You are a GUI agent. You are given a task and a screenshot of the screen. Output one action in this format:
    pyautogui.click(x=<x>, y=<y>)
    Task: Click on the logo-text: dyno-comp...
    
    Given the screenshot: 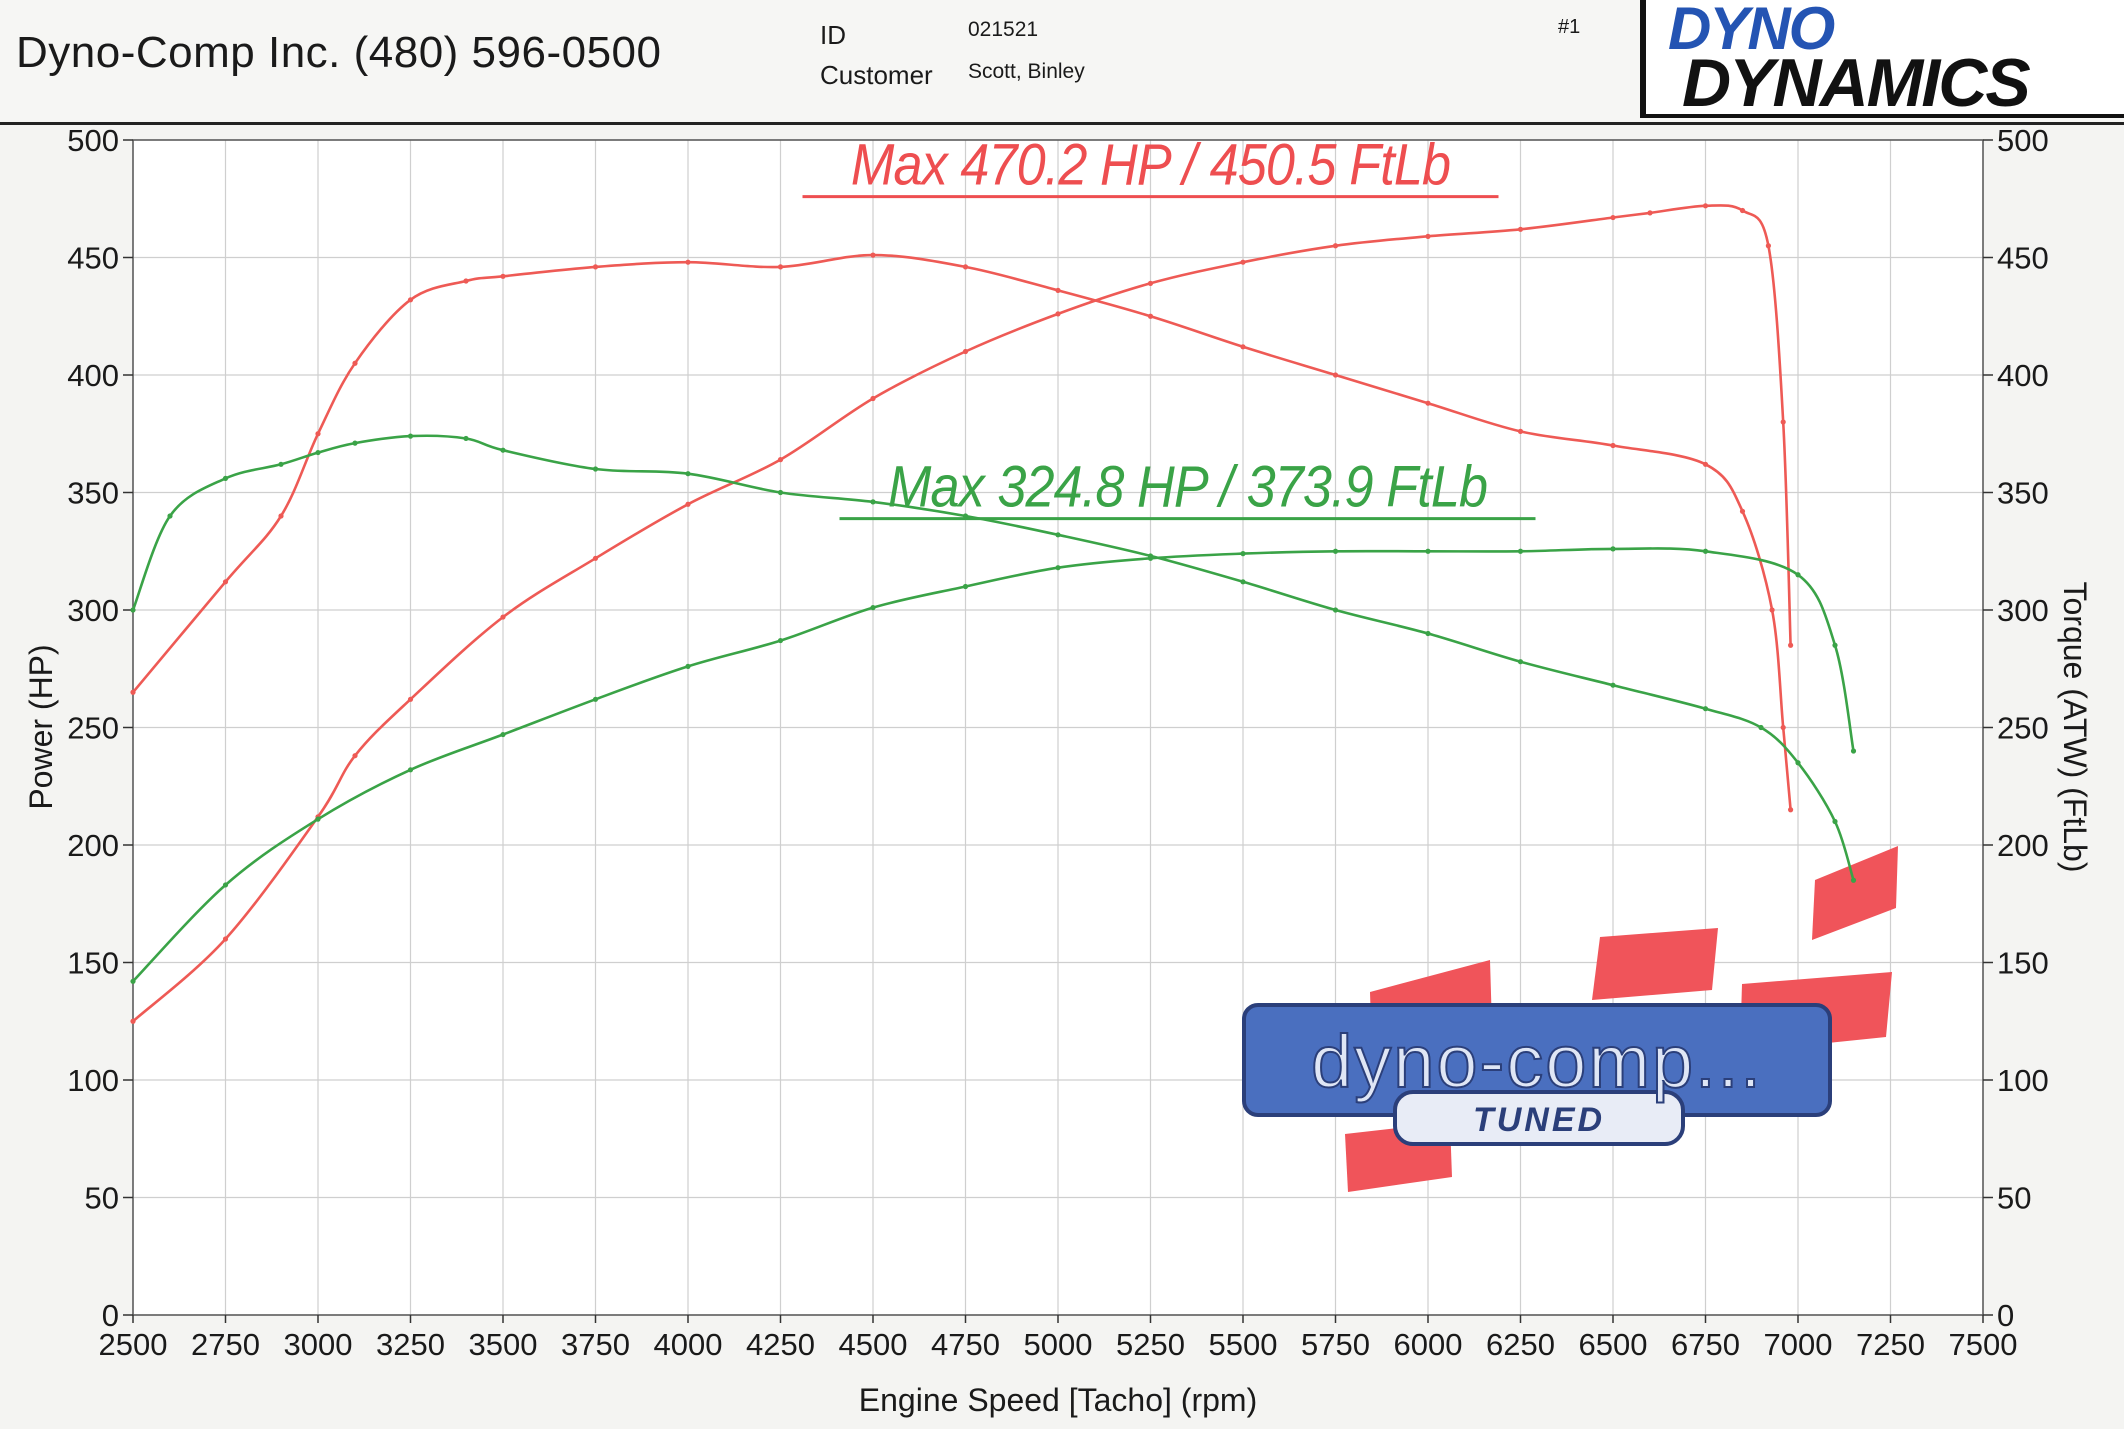 What is the action you would take?
    pyautogui.click(x=1537, y=1061)
    